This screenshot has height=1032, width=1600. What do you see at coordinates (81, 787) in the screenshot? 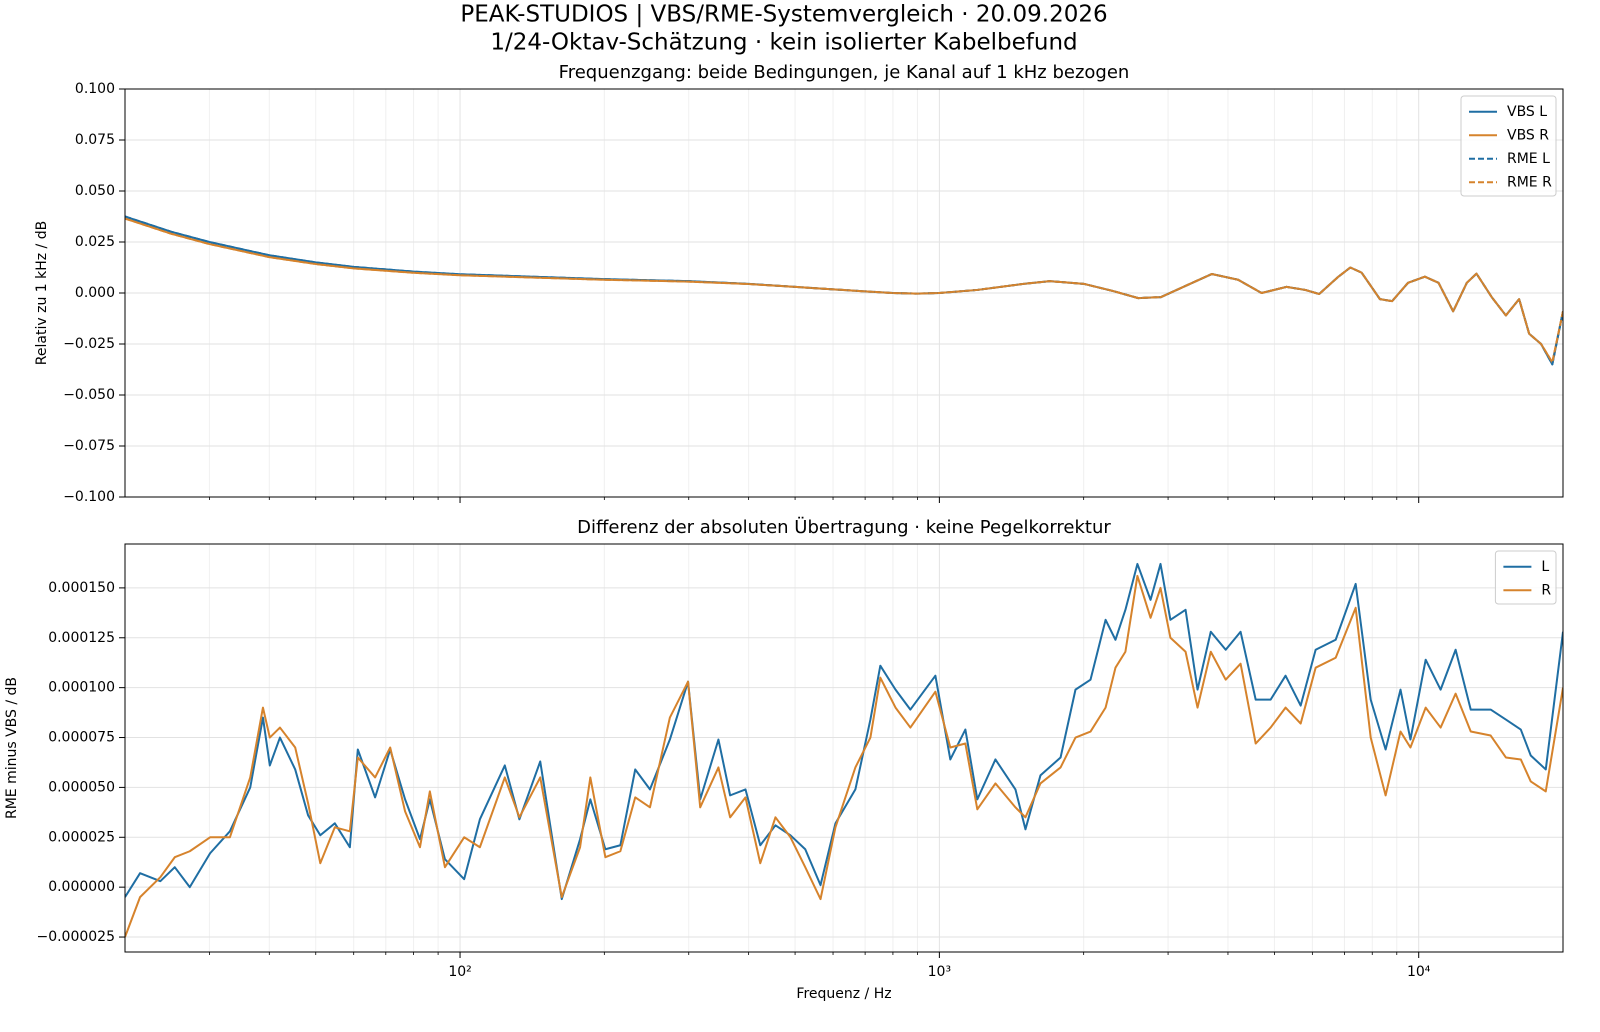
I see `y-tick-label: 0.000050` at bounding box center [81, 787].